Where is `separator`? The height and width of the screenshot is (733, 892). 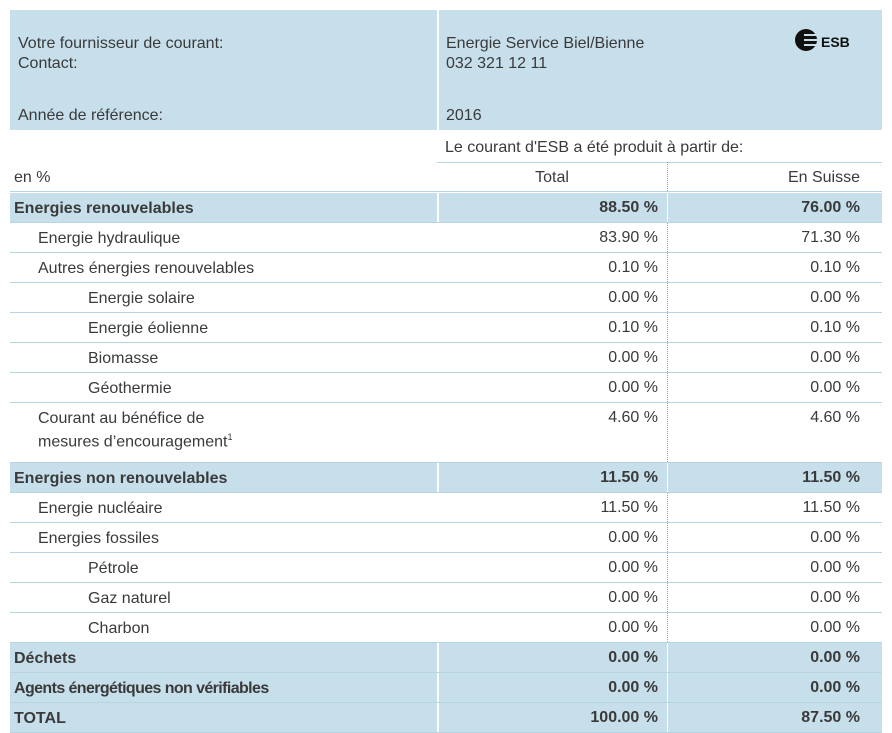 separator is located at coordinates (438, 70).